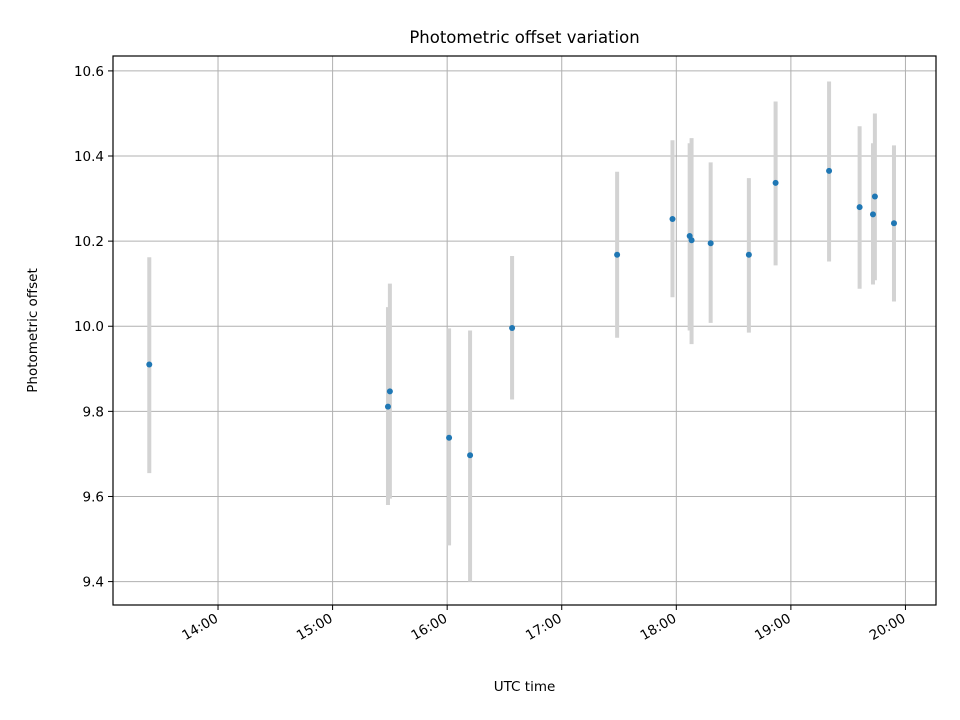 The image size is (960, 720). I want to click on y-axis: 9.4 9.6 9.8 10.0 10.2 10.4 10.6, so click(93, 327).